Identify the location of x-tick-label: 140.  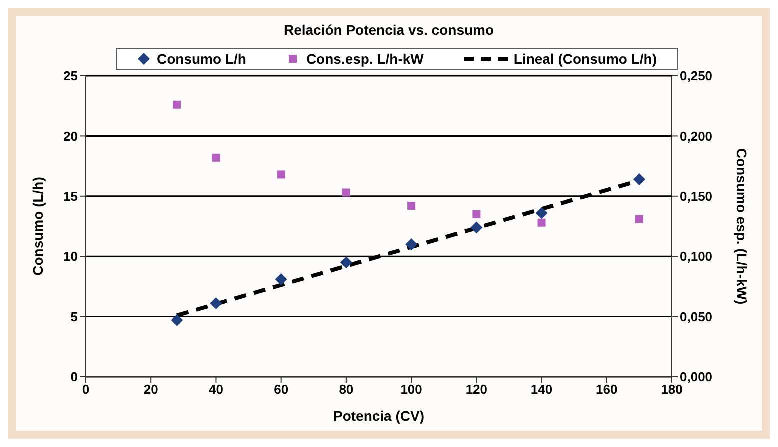
(541, 390).